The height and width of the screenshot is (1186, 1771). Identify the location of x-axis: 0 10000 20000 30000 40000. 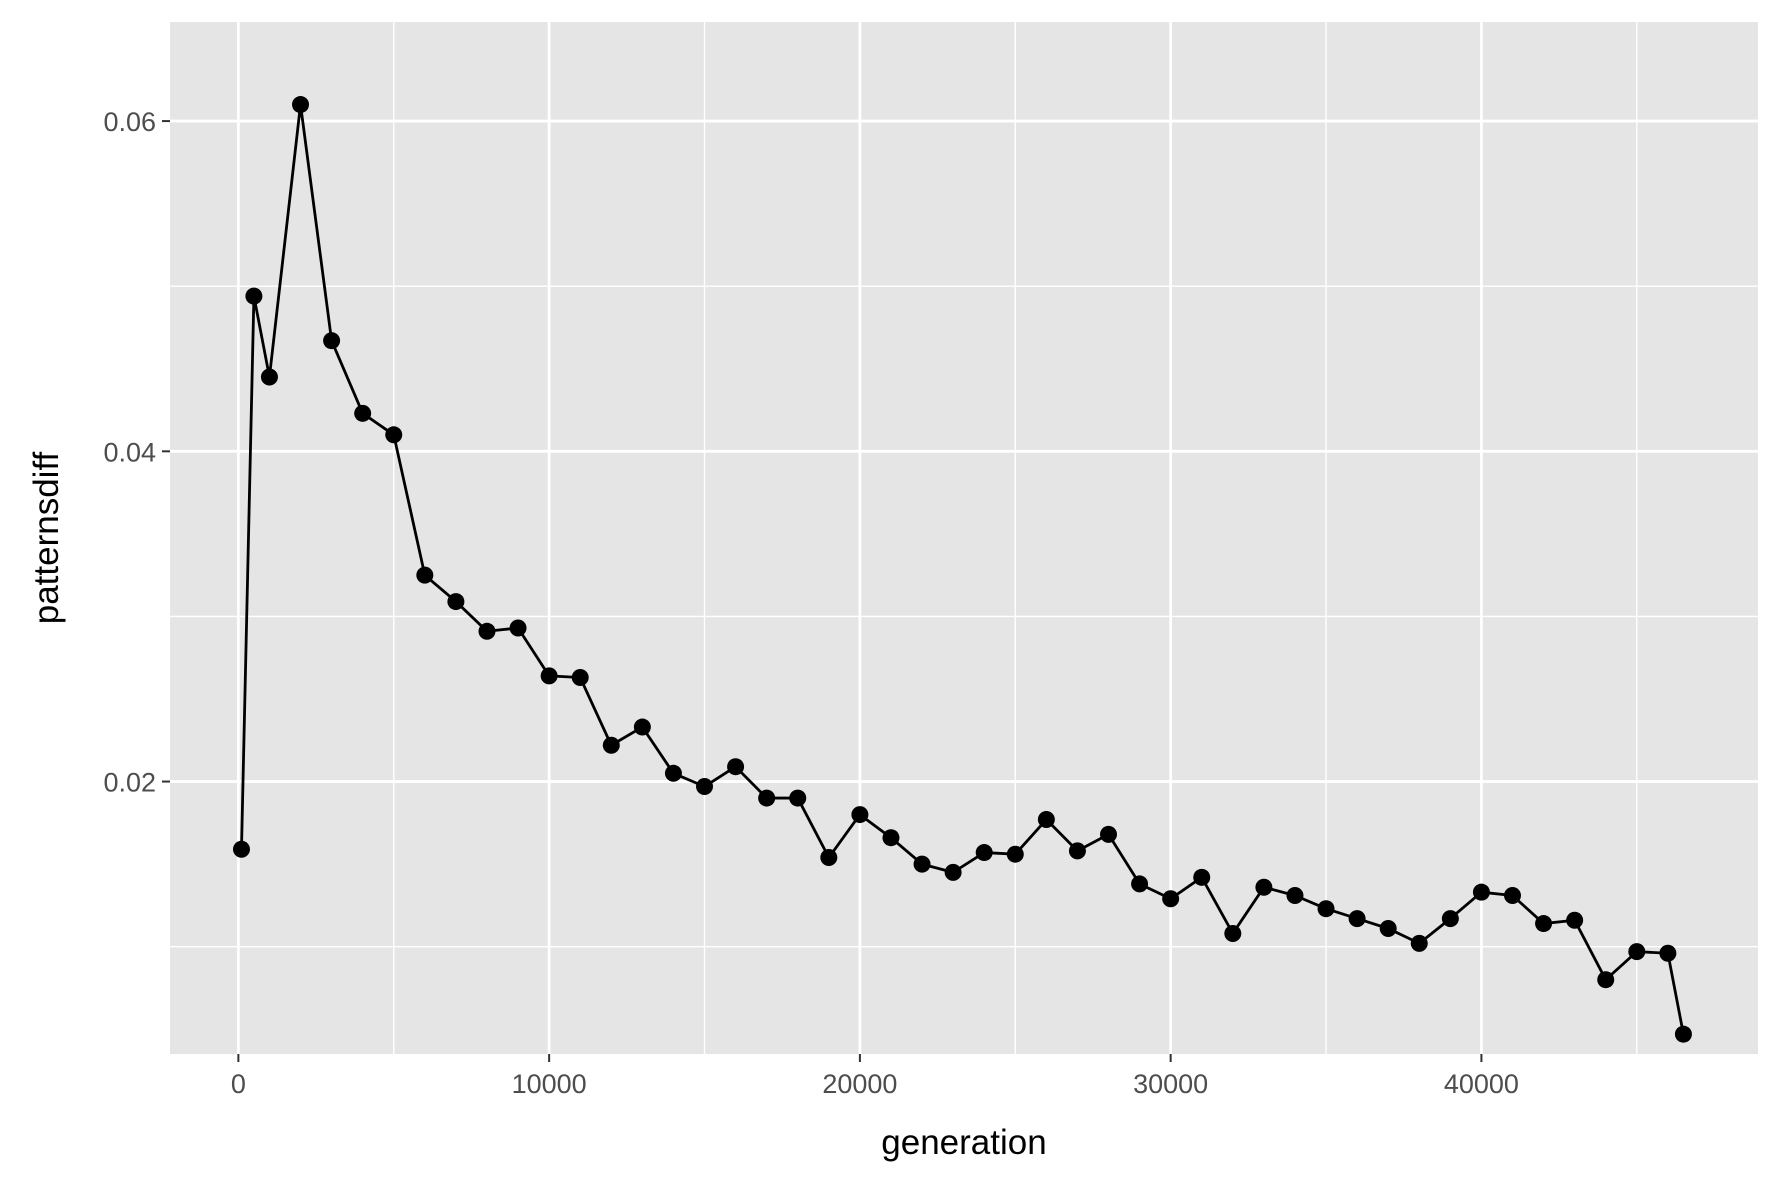
(875, 1076).